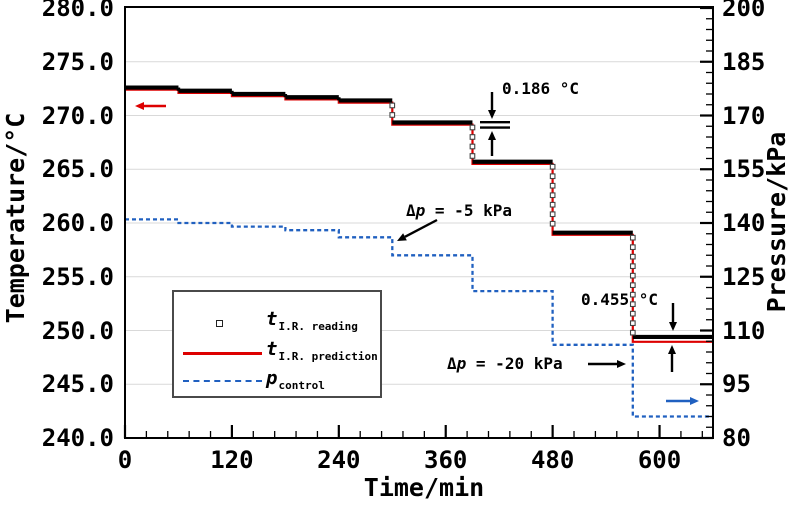 The height and width of the screenshot is (505, 800). Describe the element at coordinates (77, 169) in the screenshot. I see `y-left-tick-label: 265.0` at that location.